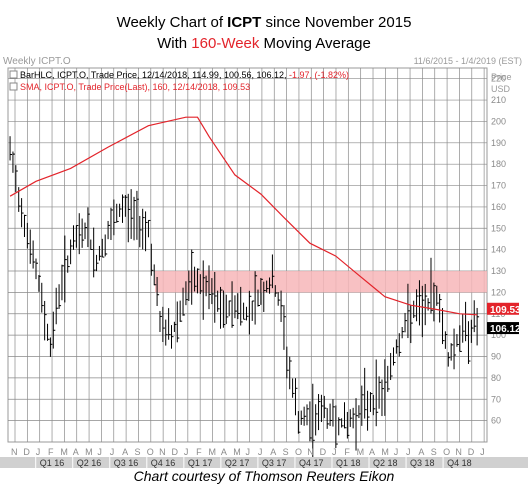 Image resolution: width=528 pixels, height=491 pixels. What do you see at coordinates (311, 463) in the screenshot?
I see `quarter-label: Q4 17` at bounding box center [311, 463].